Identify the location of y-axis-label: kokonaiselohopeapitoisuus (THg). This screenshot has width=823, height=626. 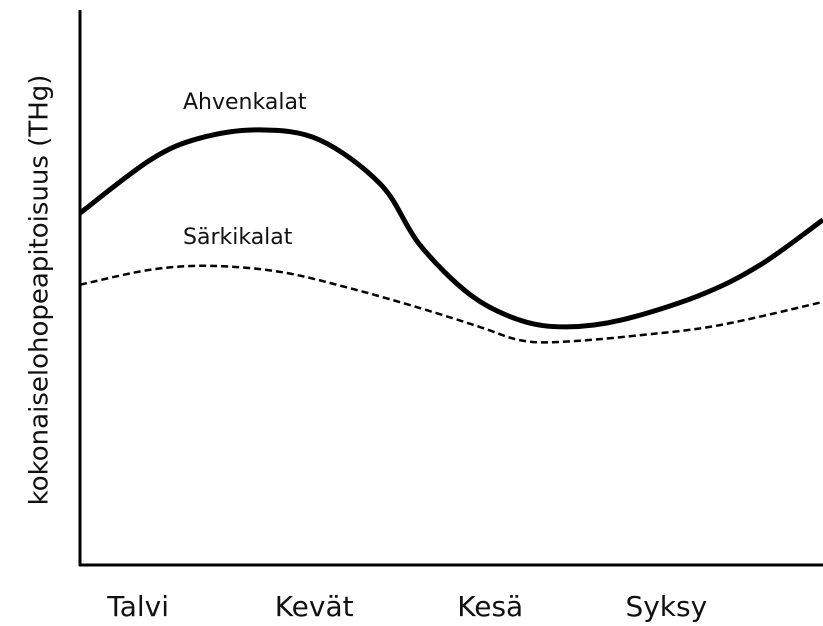
(40, 290).